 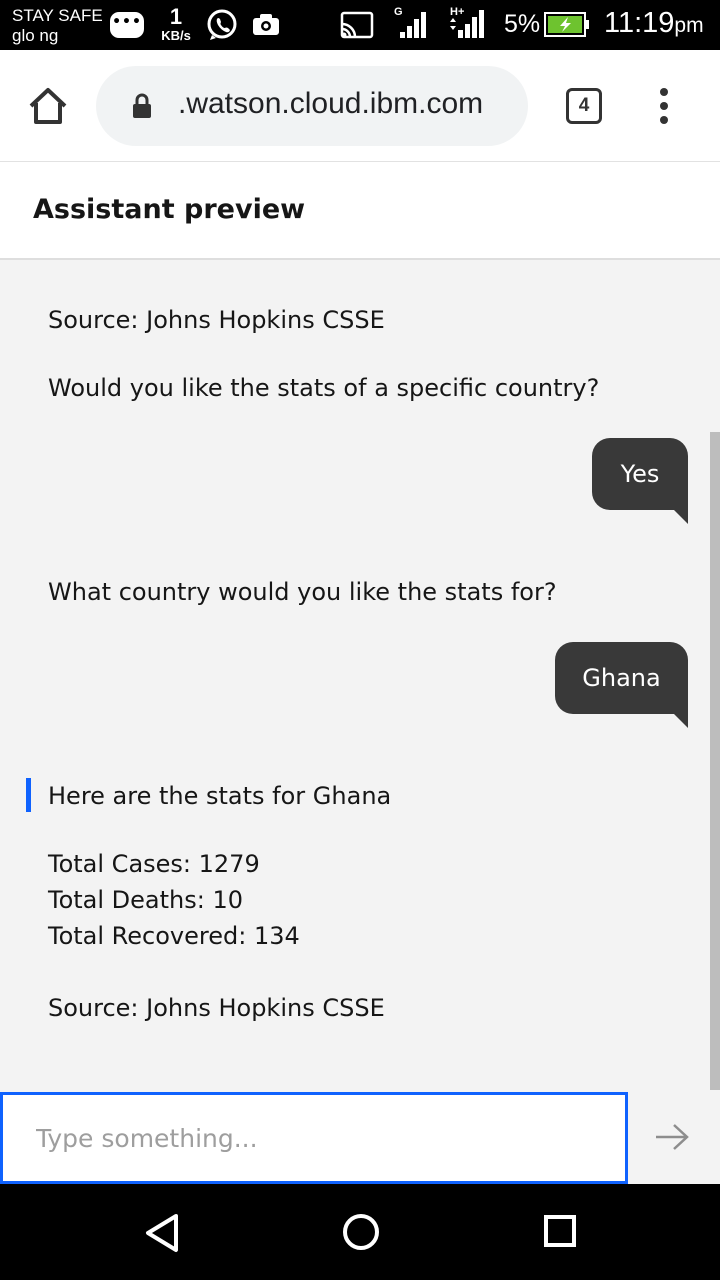 What do you see at coordinates (28, 795) in the screenshot?
I see `message-focus-indicator` at bounding box center [28, 795].